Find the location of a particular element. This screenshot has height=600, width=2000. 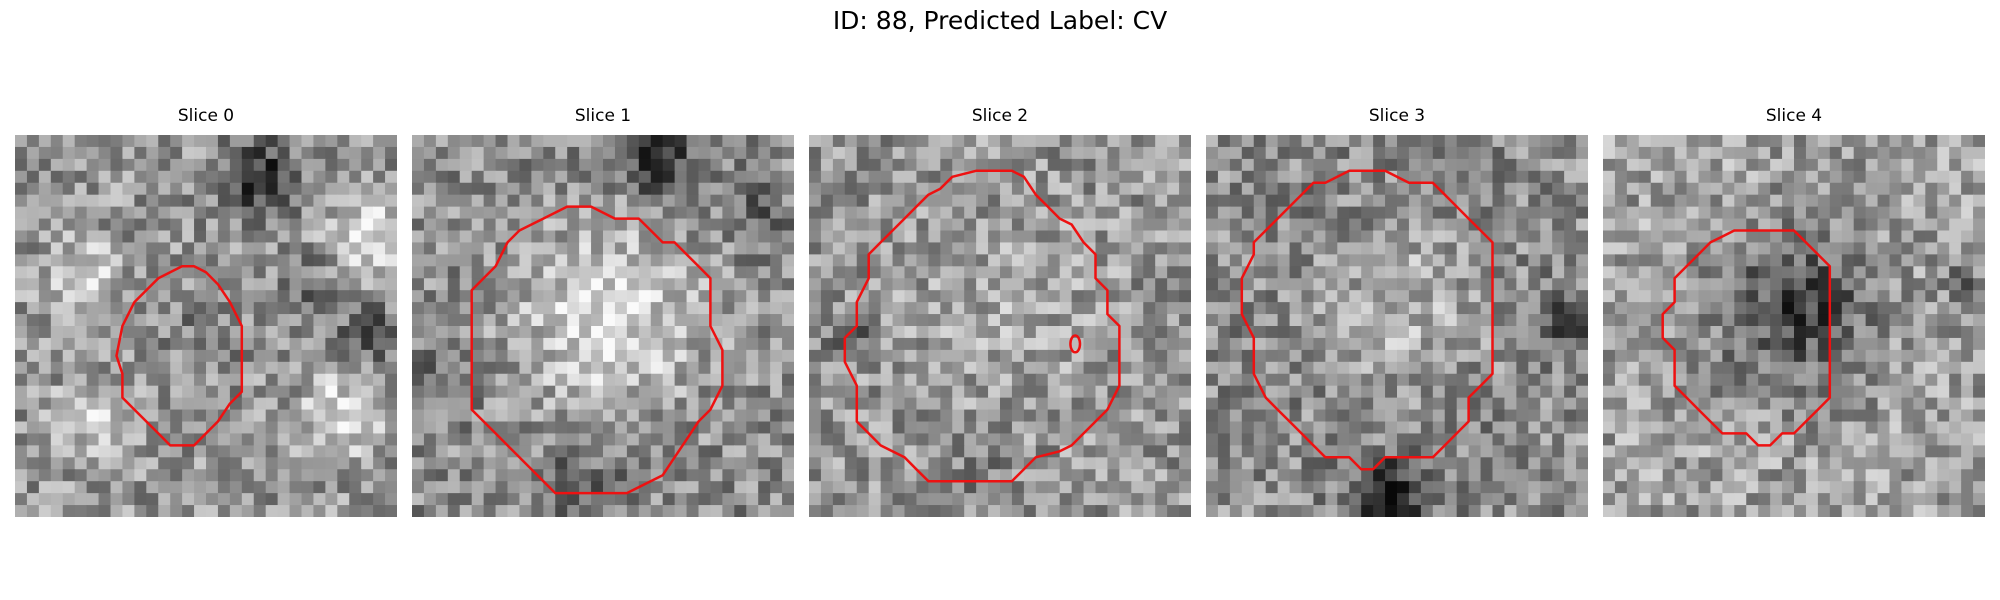

slice-title: Slice 2 is located at coordinates (1000, 116).